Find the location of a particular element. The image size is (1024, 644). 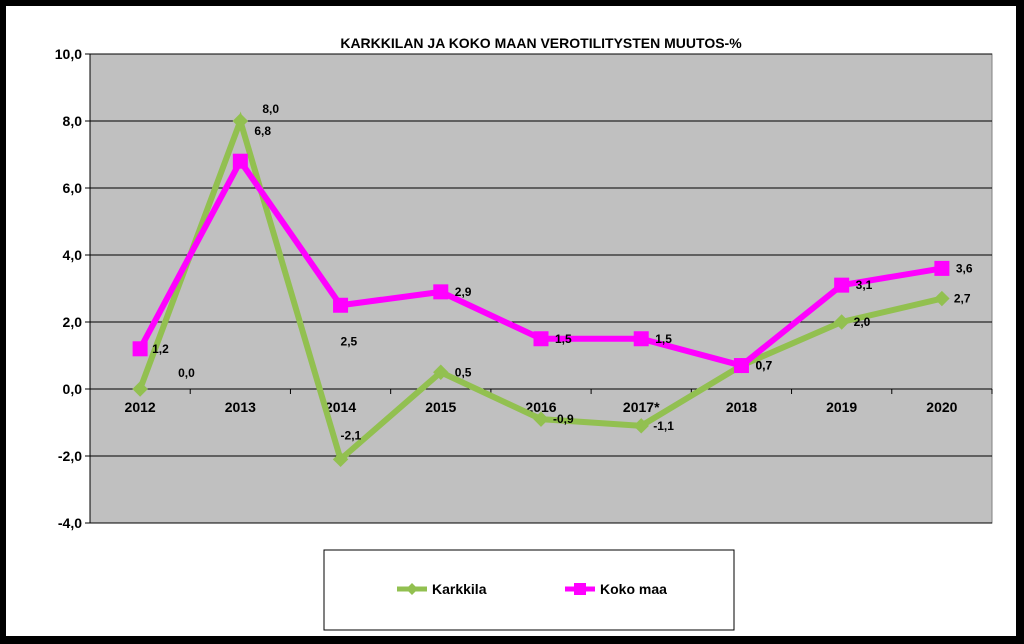

legend-box is located at coordinates (529, 590).